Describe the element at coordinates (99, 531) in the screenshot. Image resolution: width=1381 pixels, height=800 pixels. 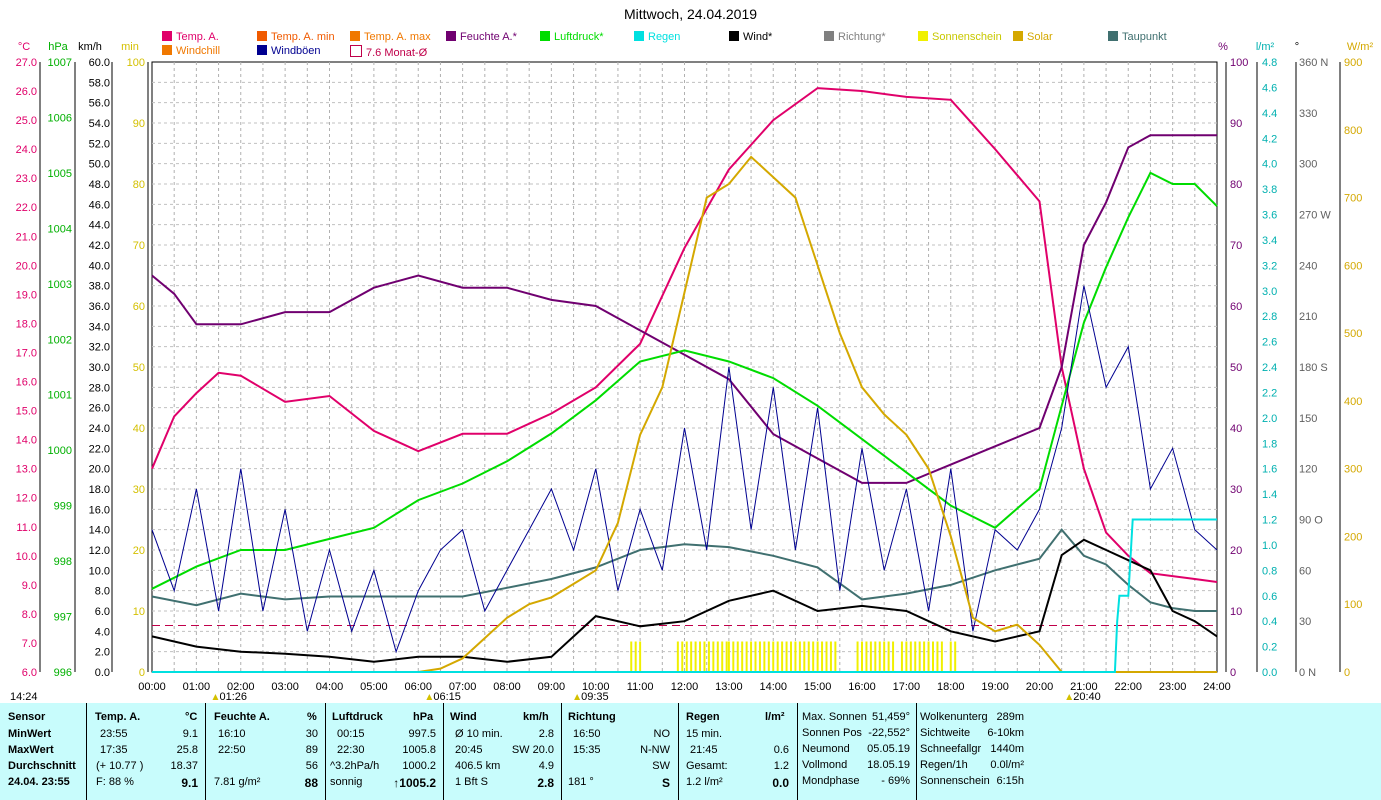
I see `tick-wind: 14.0` at that location.